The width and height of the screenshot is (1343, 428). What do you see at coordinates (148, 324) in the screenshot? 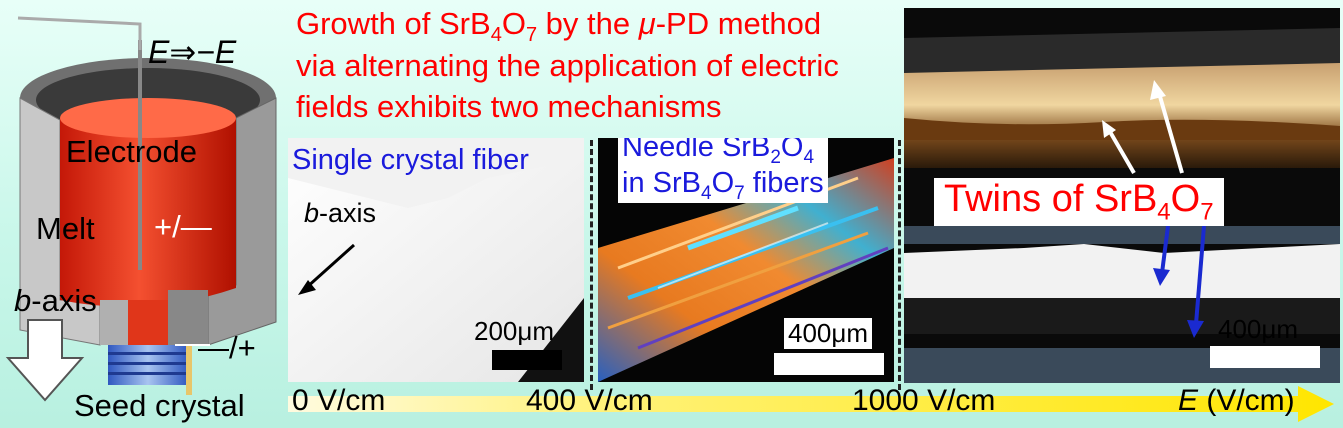
I see `nozzle` at bounding box center [148, 324].